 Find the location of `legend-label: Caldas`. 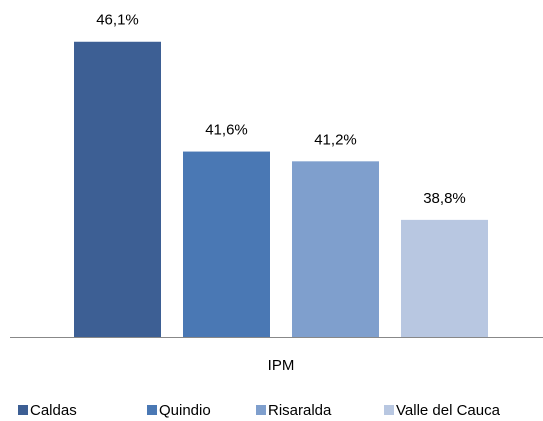

legend-label: Caldas is located at coordinates (53, 410).